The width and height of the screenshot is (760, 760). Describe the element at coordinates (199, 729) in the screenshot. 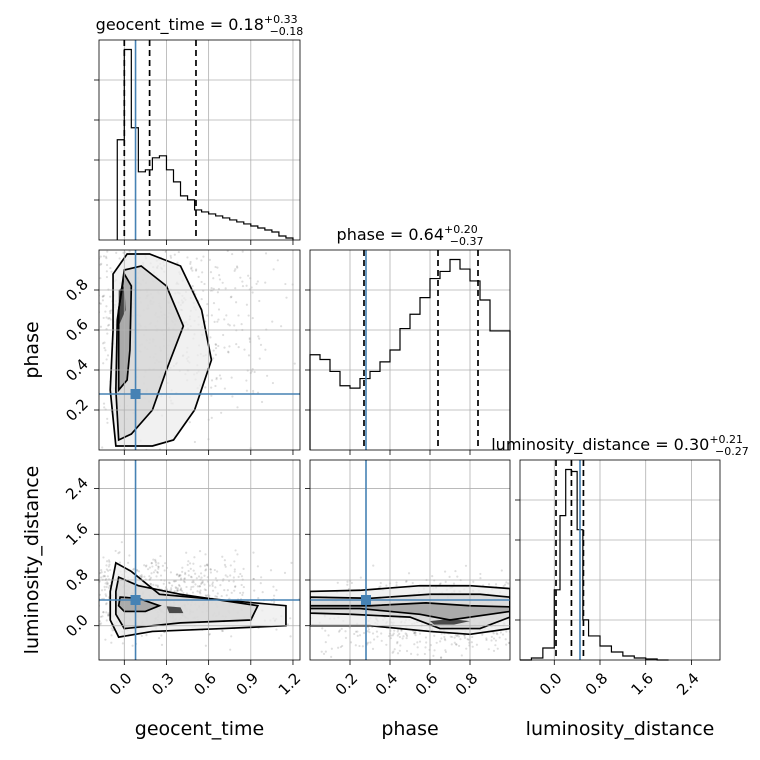

I see `x-axis-label-geocent_time: geocent_time` at that location.